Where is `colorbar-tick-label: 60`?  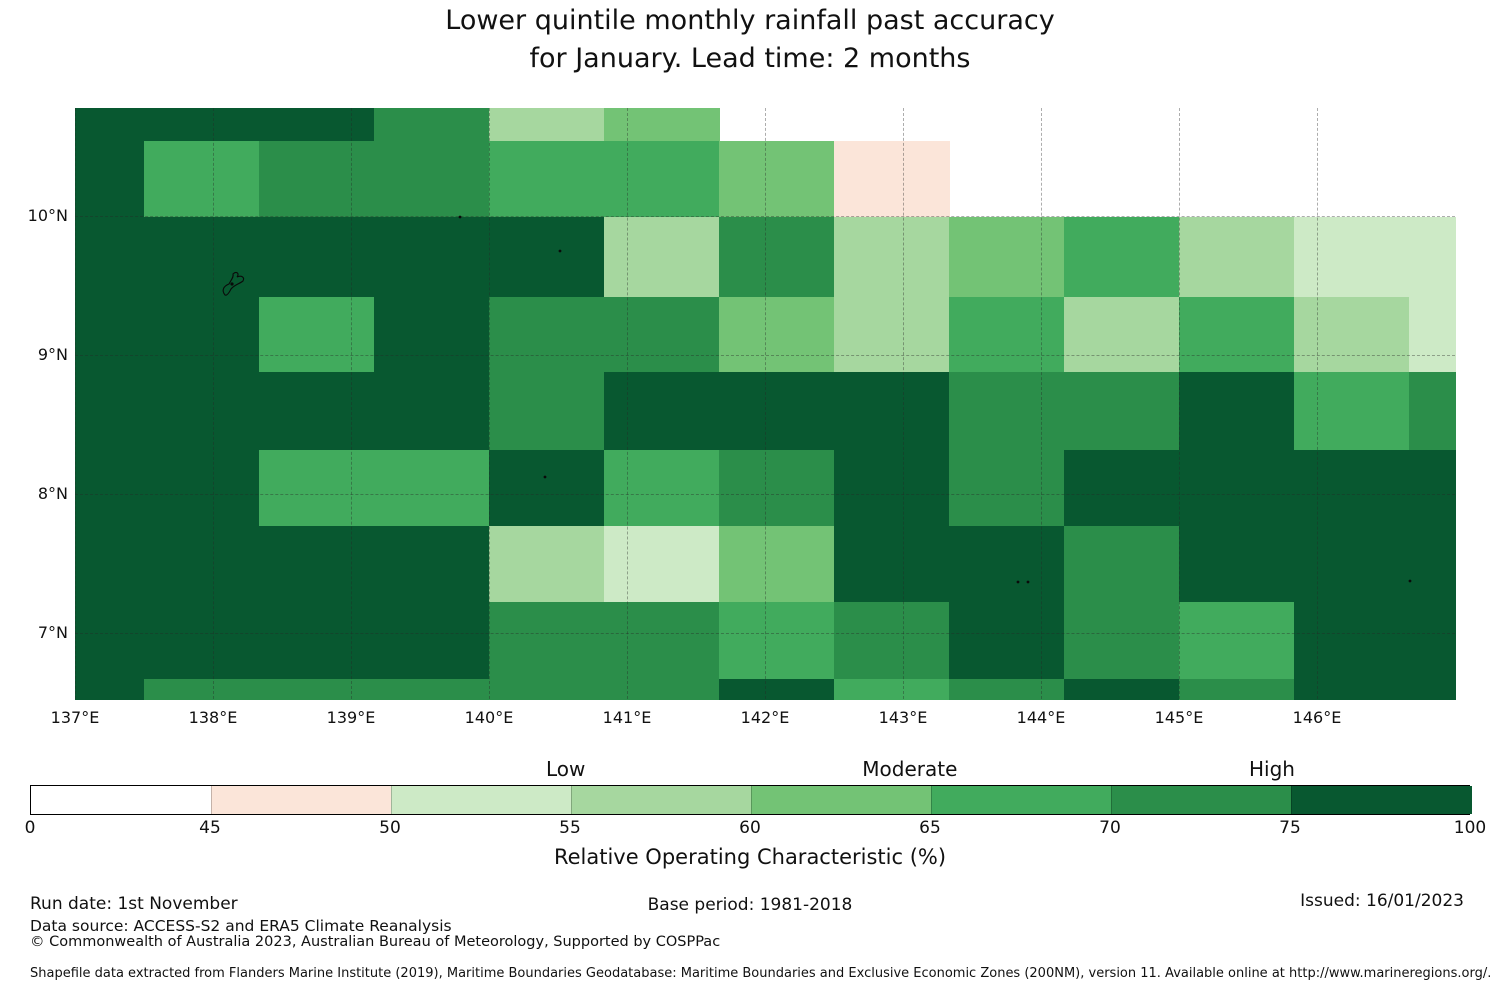
colorbar-tick-label: 60 is located at coordinates (750, 828).